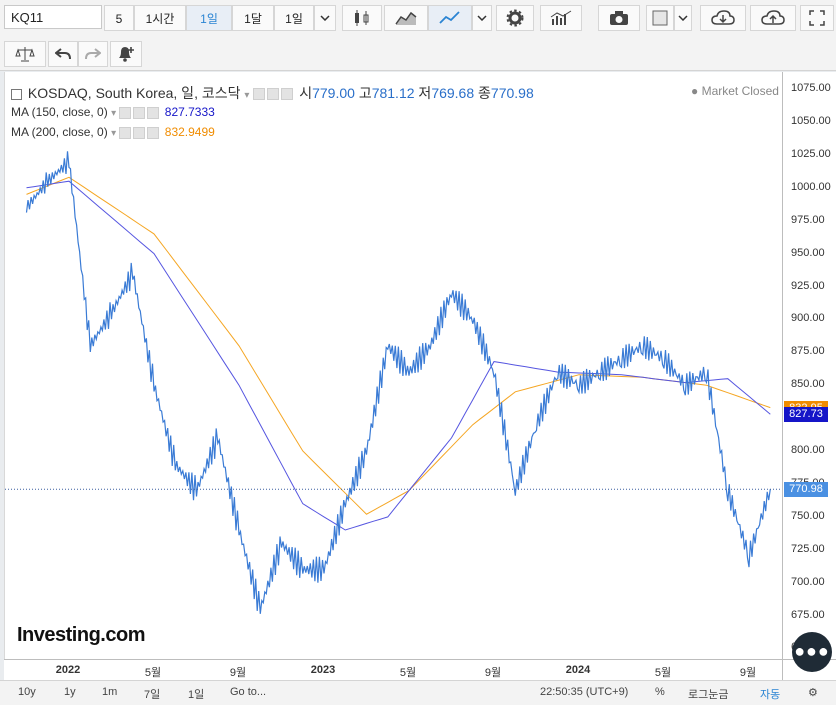 The height and width of the screenshot is (705, 836). I want to click on redo-button, so click(93, 54).